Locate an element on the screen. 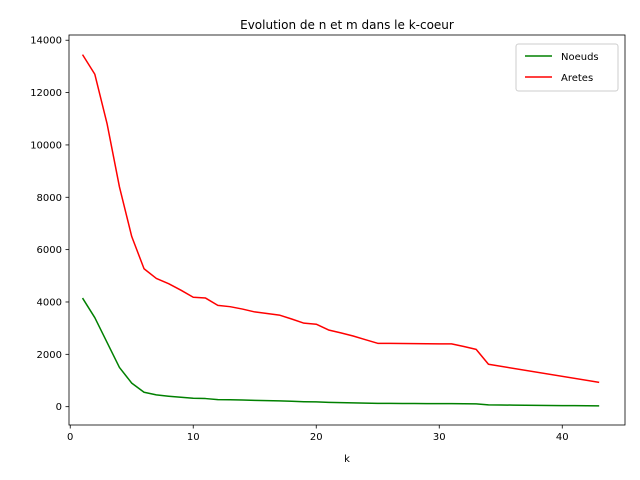  x-axis-label: k is located at coordinates (347, 459).